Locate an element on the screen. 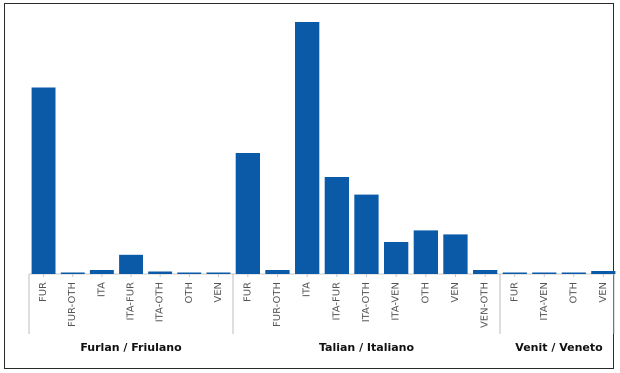 The height and width of the screenshot is (373, 620). group-label: Talian / Italiano is located at coordinates (367, 347).